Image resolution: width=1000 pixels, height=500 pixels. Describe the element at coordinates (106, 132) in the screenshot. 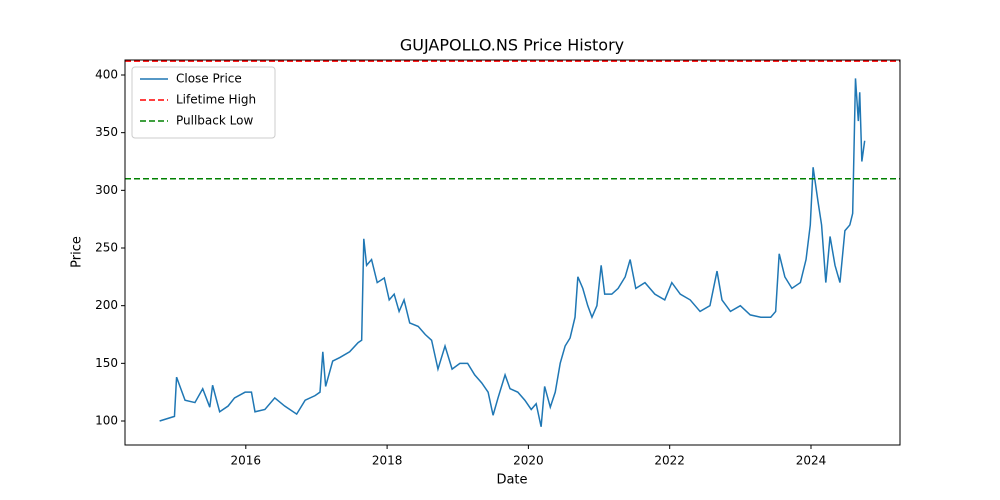

I see `y-tick-label: 350` at that location.